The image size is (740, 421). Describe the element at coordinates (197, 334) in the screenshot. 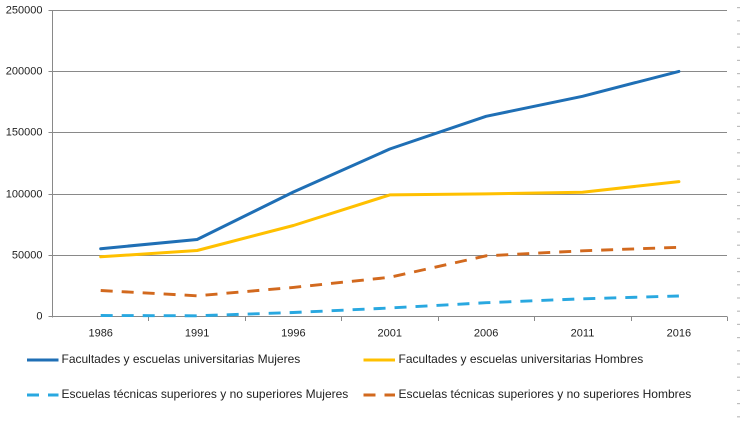

I see `svg-text: 1991` at that location.